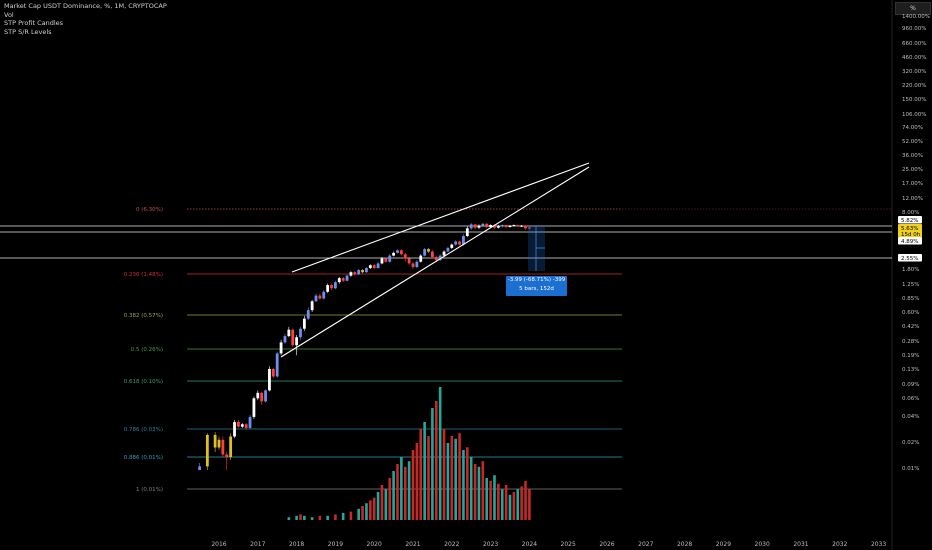  I want to click on y-tick-label: 52.00%, so click(912, 142).